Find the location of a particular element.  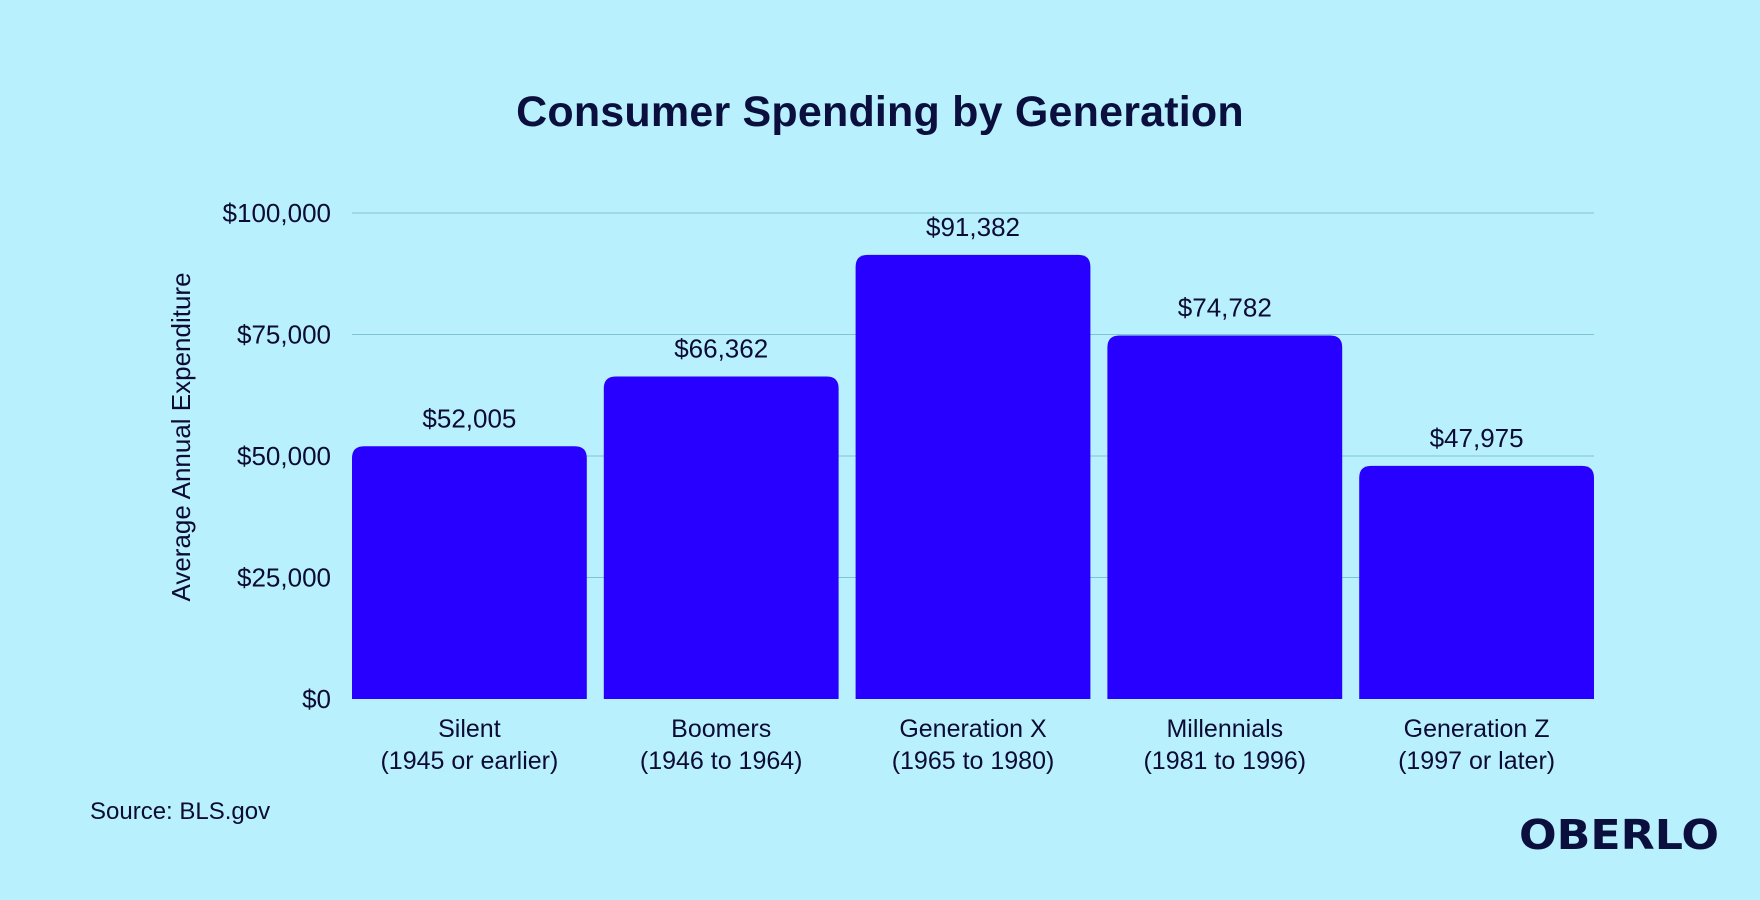

oberlo-logo: OBERLO is located at coordinates (1619, 835).